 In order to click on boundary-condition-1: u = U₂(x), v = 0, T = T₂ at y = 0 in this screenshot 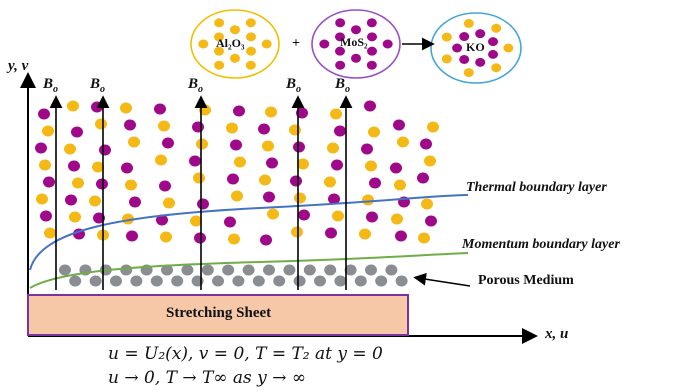, I will do `click(245, 354)`.